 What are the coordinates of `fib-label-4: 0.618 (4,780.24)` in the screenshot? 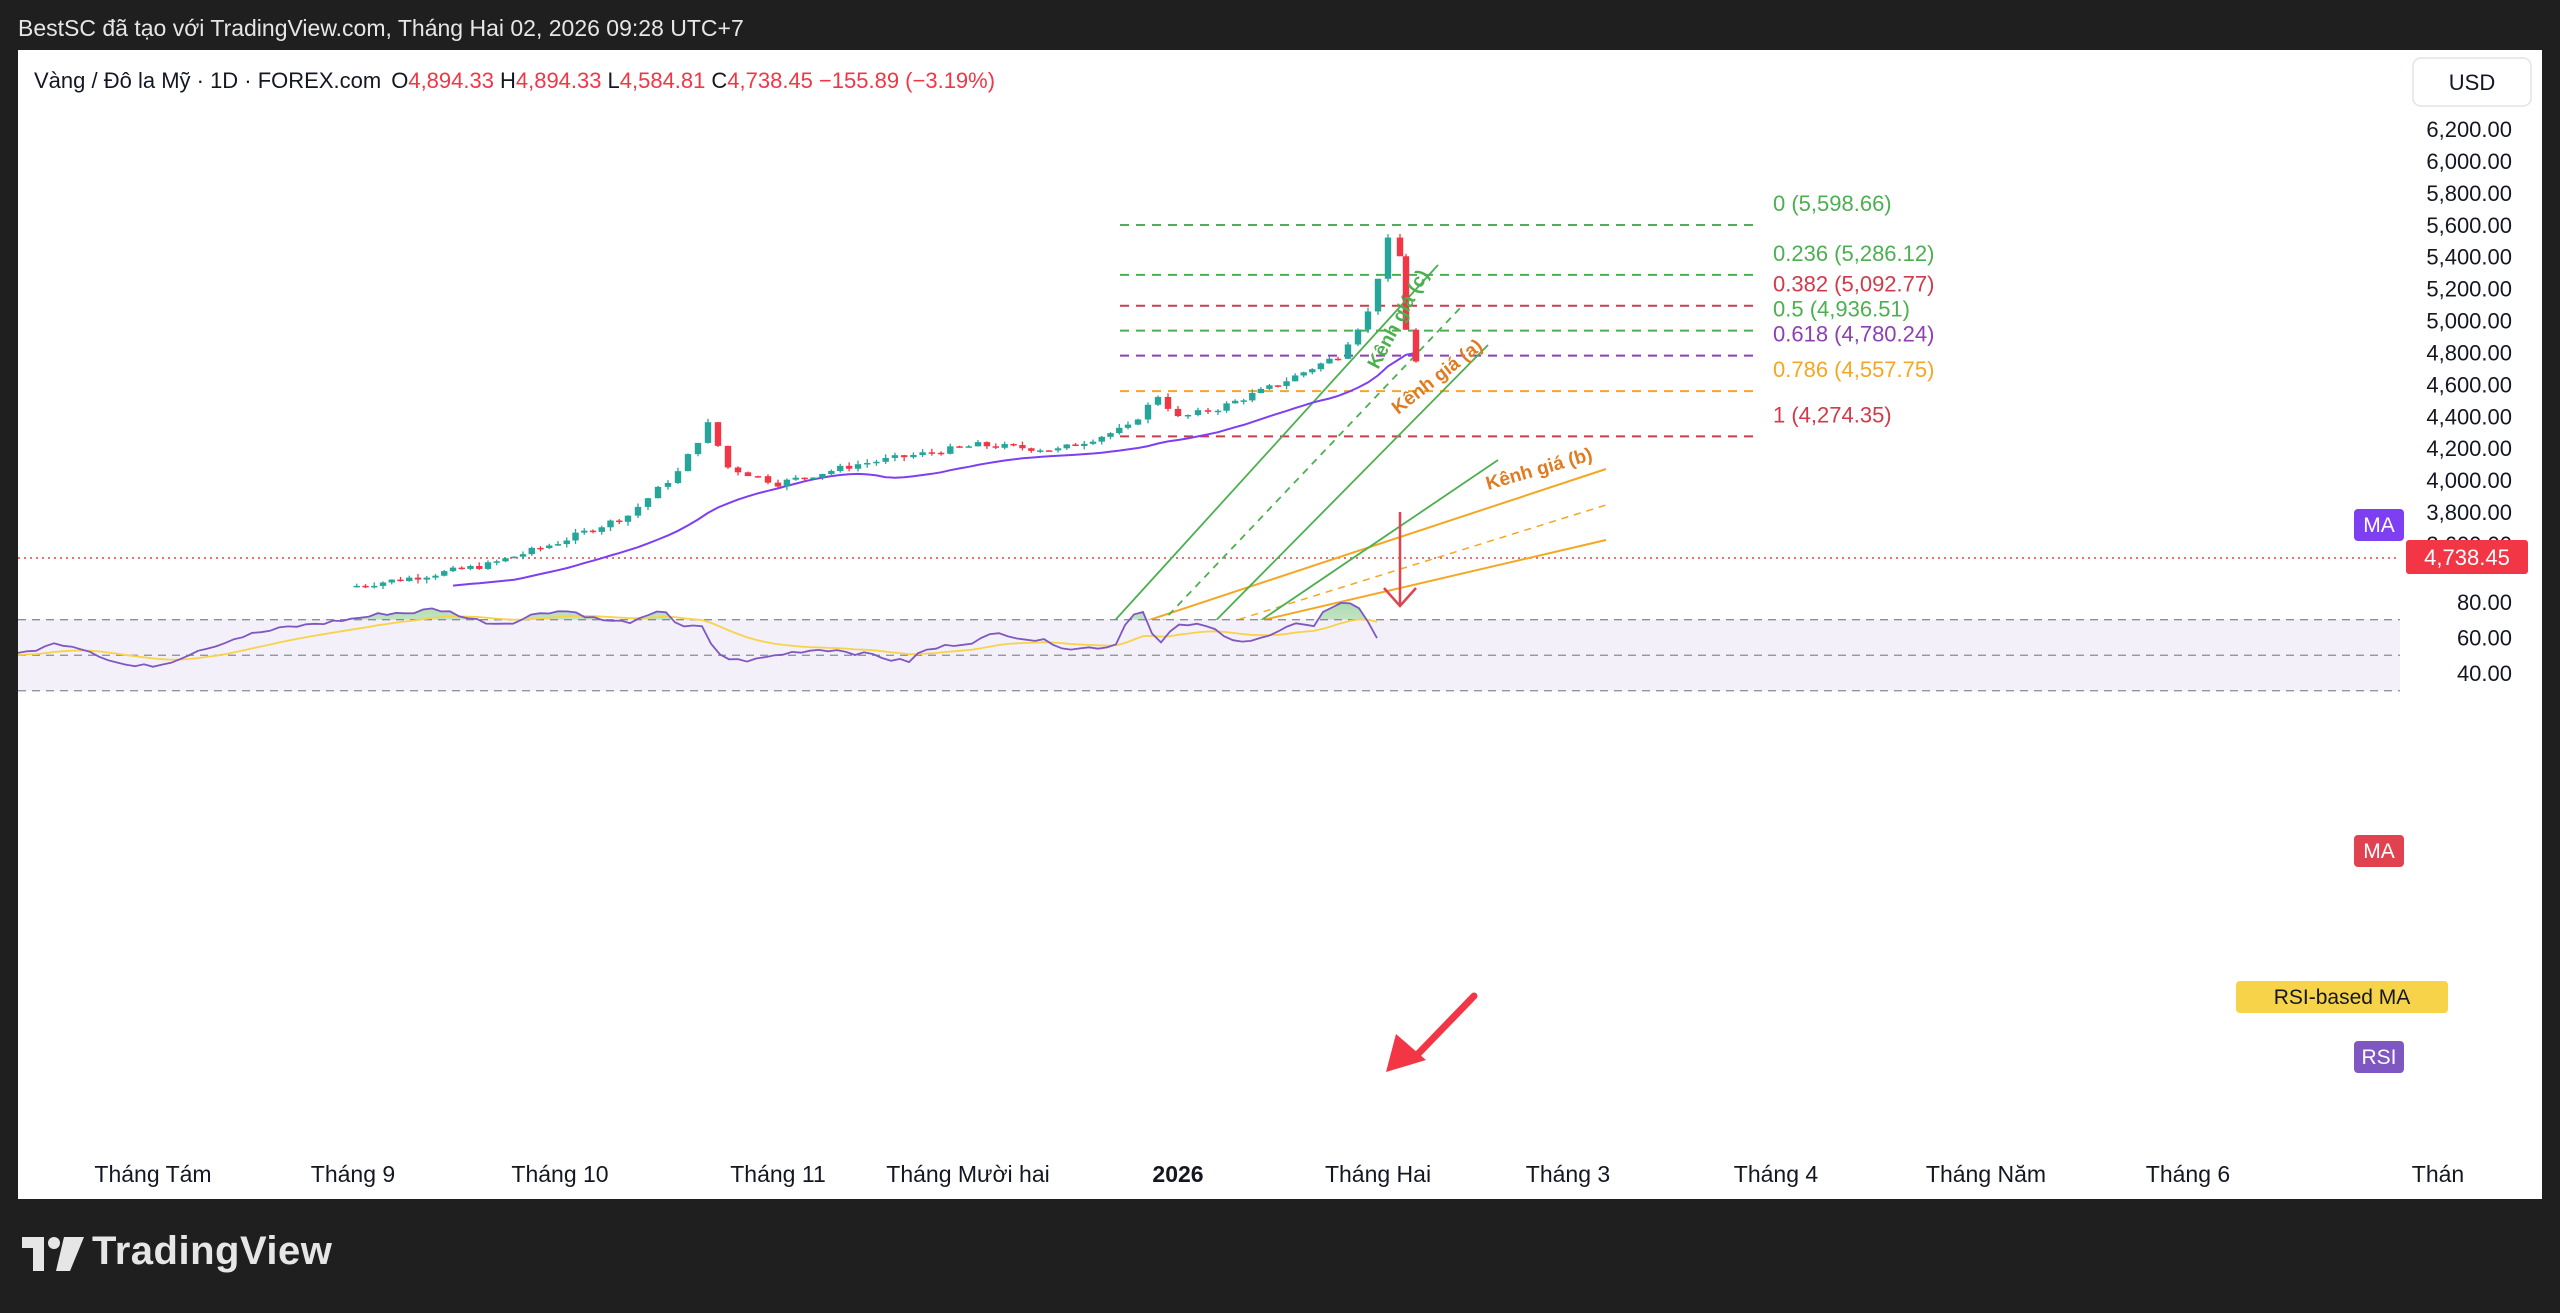 It's located at (1853, 334).